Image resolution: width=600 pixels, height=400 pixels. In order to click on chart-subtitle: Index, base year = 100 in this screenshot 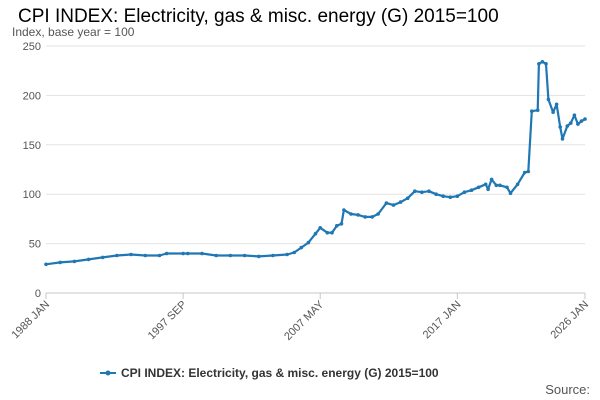, I will do `click(73, 32)`.